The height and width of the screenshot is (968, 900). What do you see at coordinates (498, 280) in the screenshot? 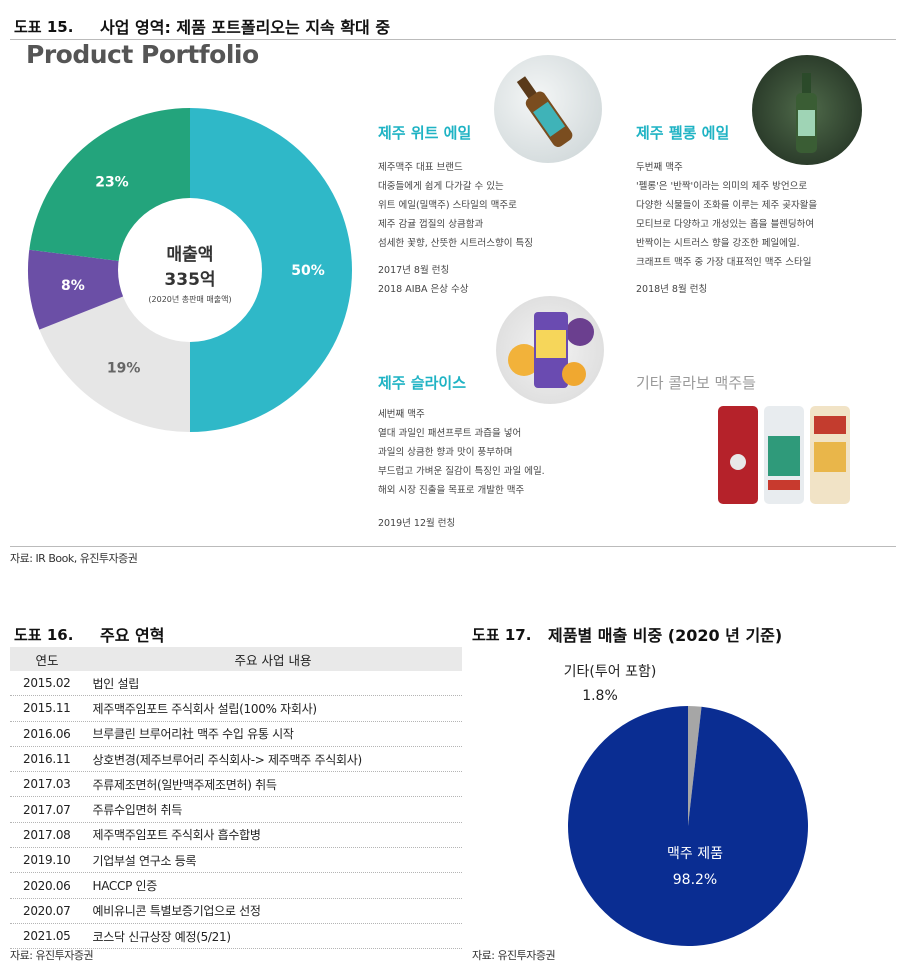
I see `product-dates-wit-ale: 2017년 8월 런칭 2018 AIBA 은상 수상` at bounding box center [498, 280].